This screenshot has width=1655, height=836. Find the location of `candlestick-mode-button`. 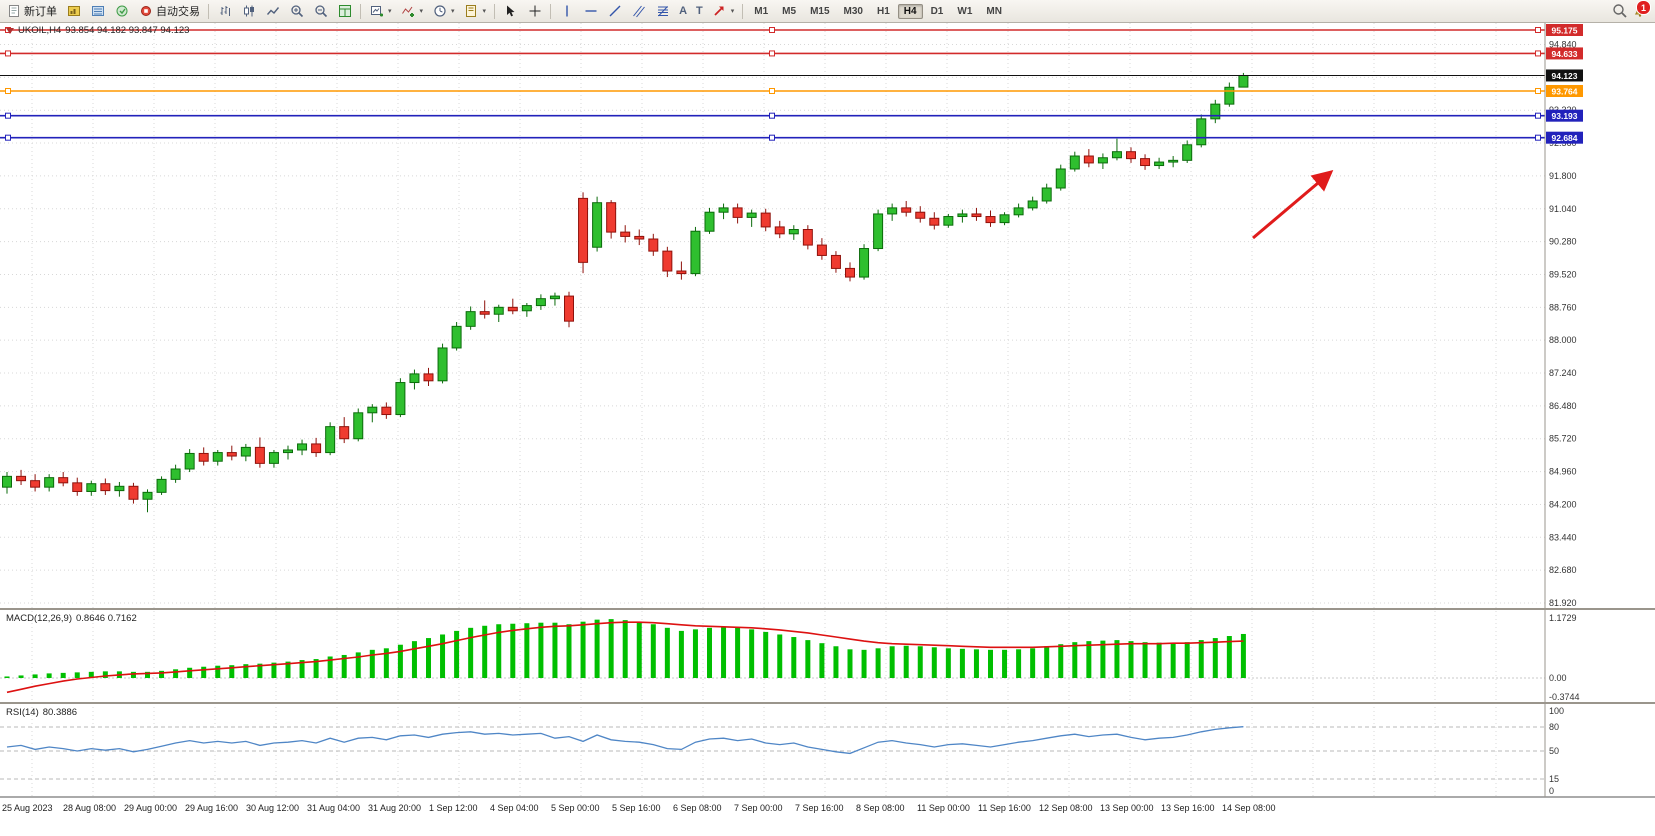

candlestick-mode-button is located at coordinates (248, 11).